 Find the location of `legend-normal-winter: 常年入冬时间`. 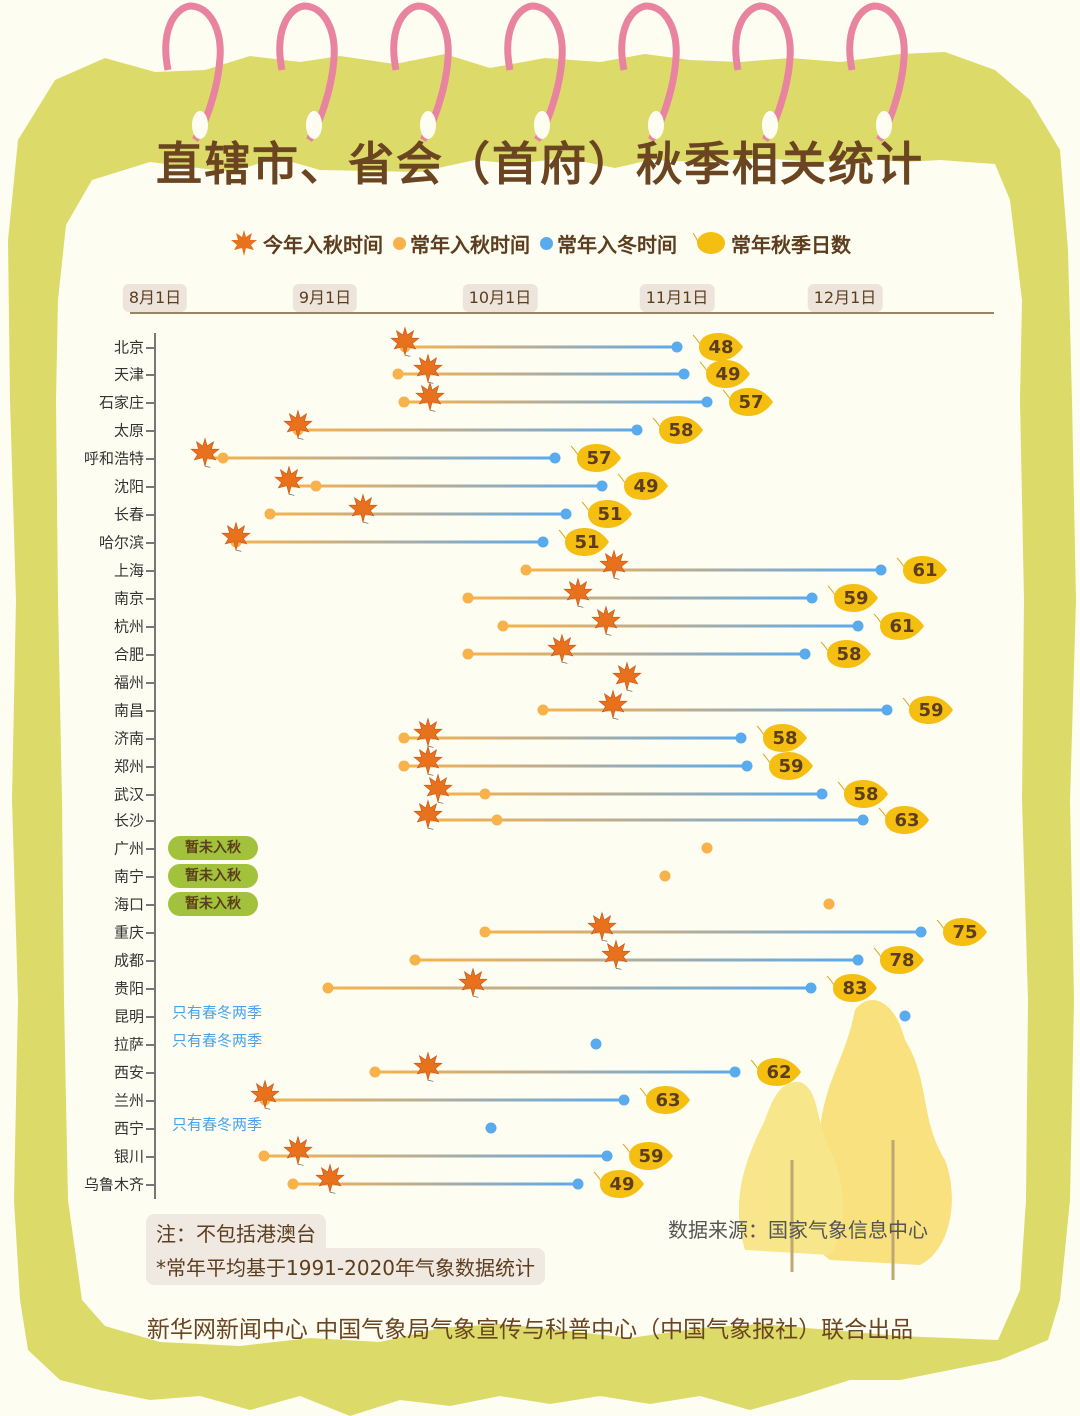

legend-normal-winter: 常年入冬时间 is located at coordinates (608, 243).